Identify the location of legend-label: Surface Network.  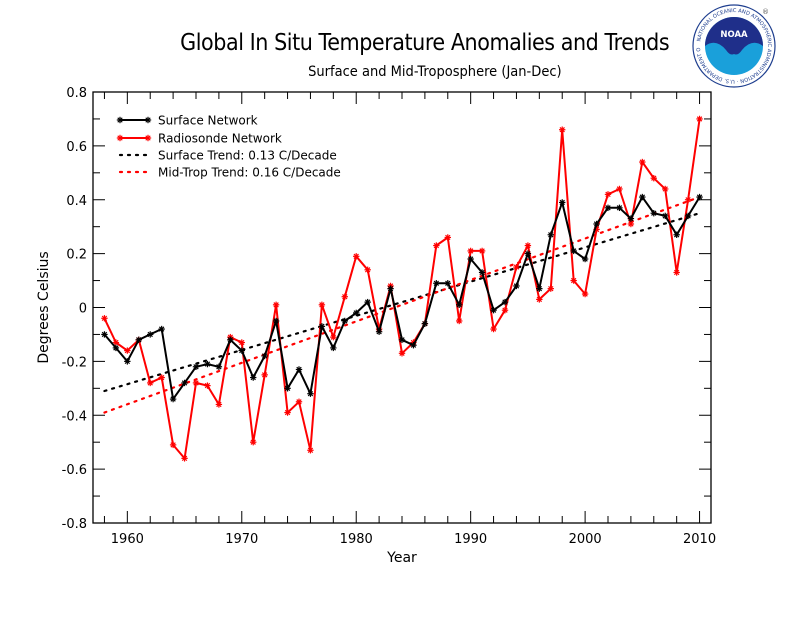
(208, 121).